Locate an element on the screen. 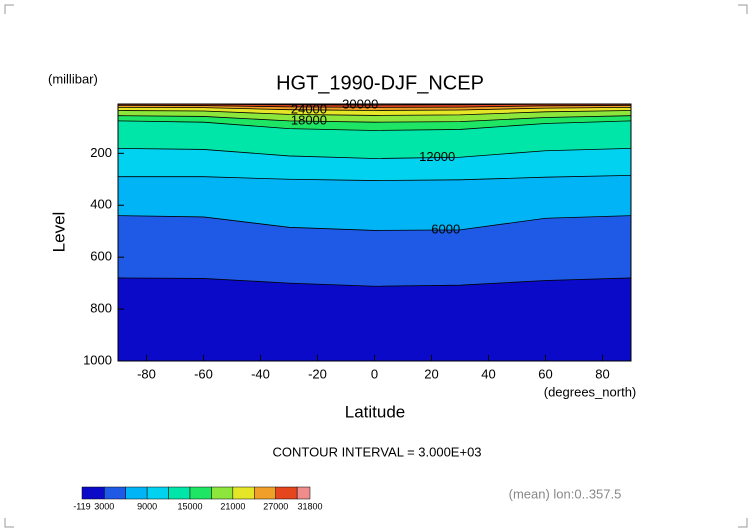 This screenshot has width=752, height=532. x-tick-label: -40 is located at coordinates (260, 373).